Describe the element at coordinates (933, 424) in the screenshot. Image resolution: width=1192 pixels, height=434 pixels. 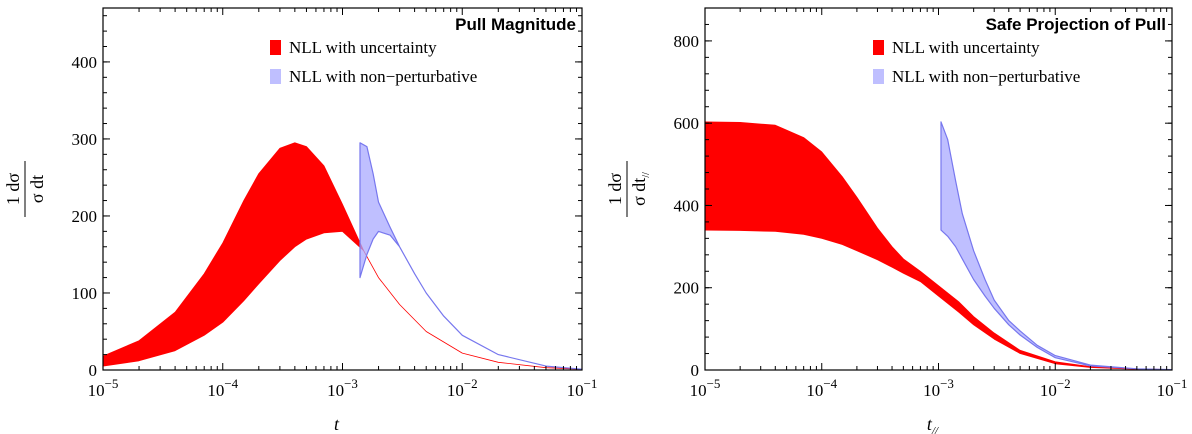
I see `x-axis-label: t//` at that location.